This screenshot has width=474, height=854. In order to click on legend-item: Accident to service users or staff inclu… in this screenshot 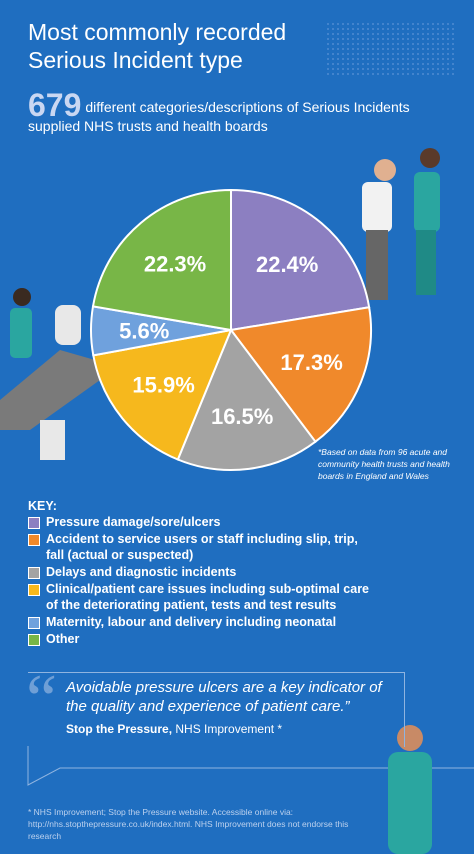, I will do `click(203, 547)`.